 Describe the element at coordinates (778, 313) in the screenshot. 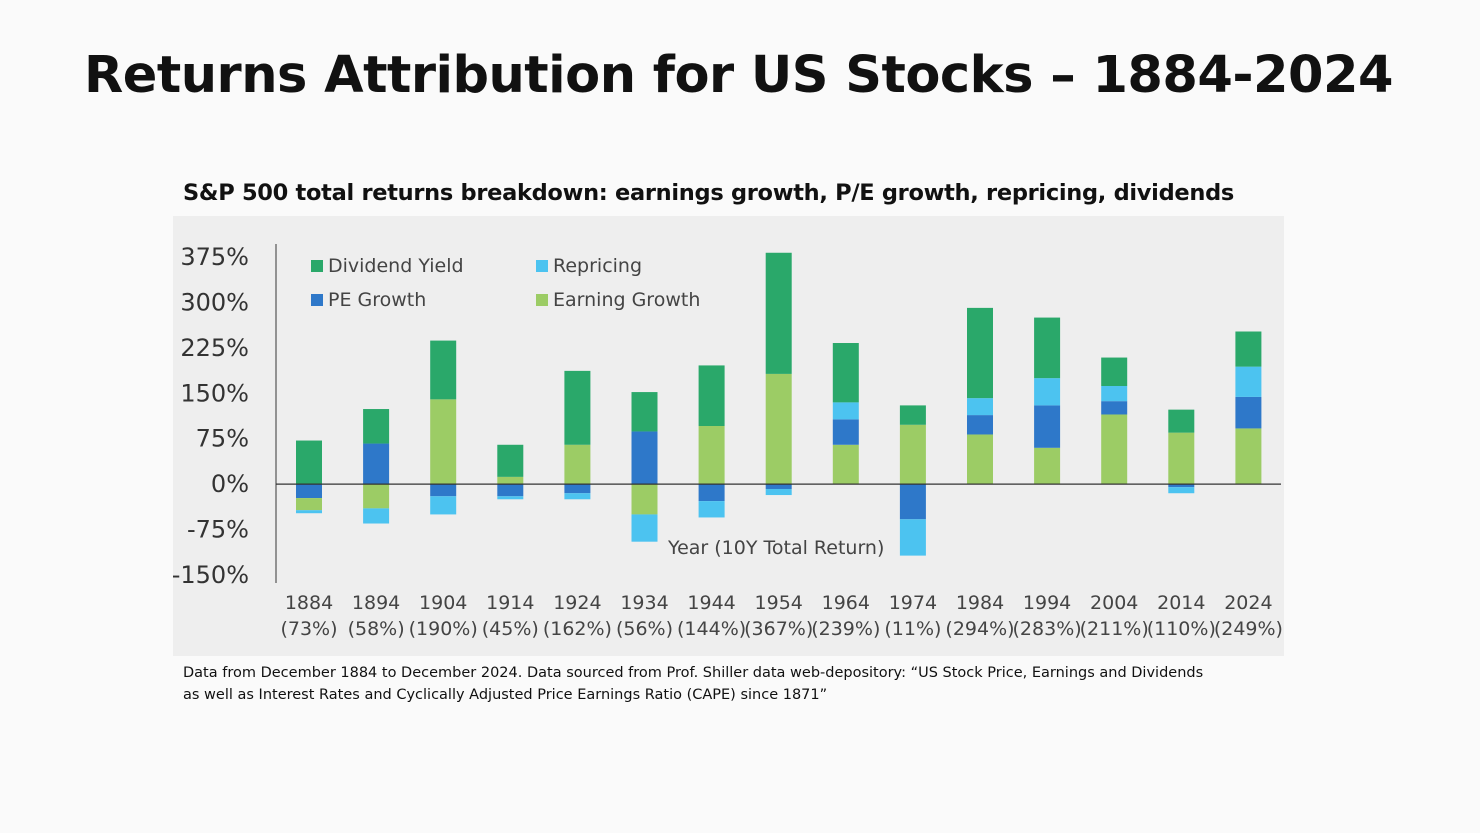

I see `bar-segment-dividend-yield-1954` at that location.